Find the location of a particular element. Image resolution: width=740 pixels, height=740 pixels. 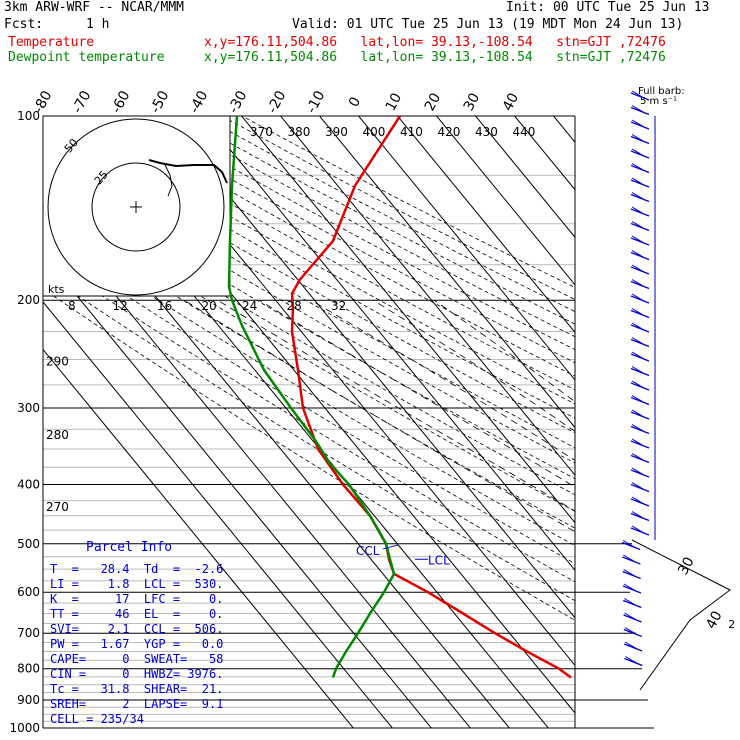

hodograph-ring is located at coordinates (136, 207).